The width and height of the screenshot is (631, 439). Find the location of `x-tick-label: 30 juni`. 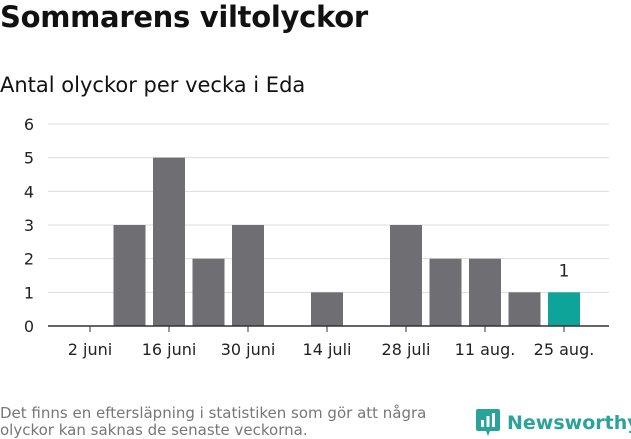

x-tick-label: 30 juni is located at coordinates (248, 349).